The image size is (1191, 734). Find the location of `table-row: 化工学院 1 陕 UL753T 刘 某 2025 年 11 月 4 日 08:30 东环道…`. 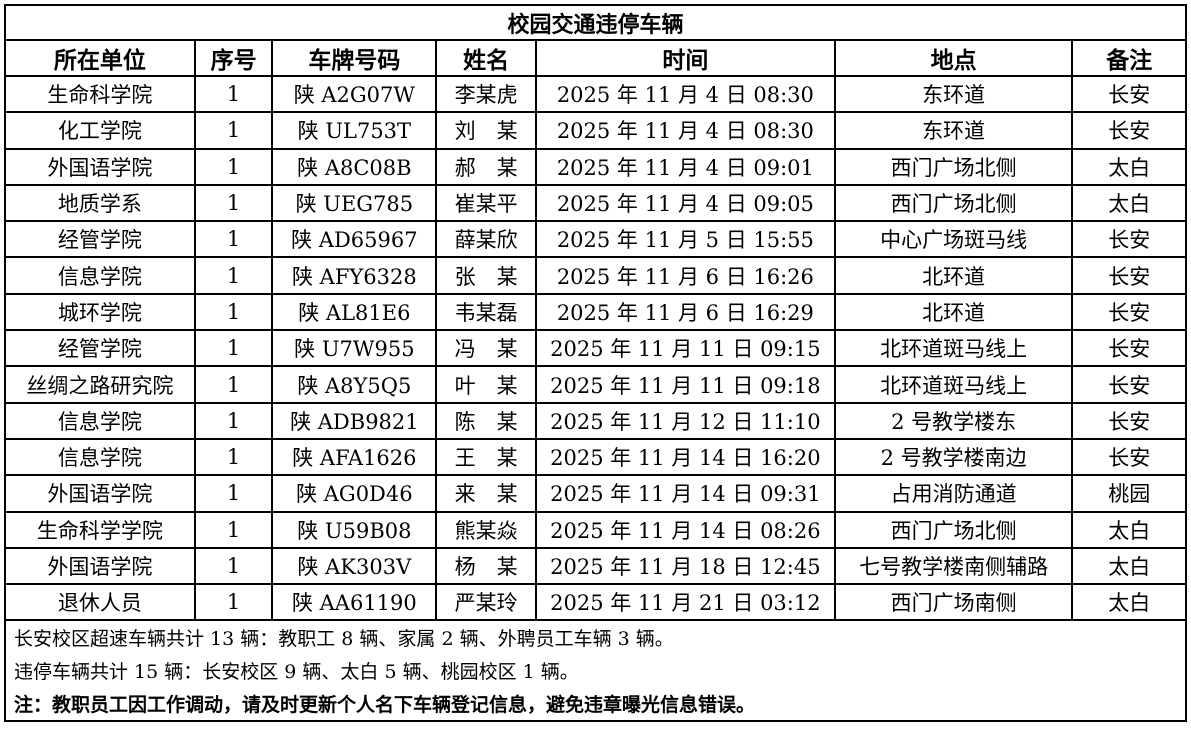

table-row: 化工学院 1 陕 UL753T 刘 某 2025 年 11 月 4 日 08:30 东环道… is located at coordinates (595, 130).